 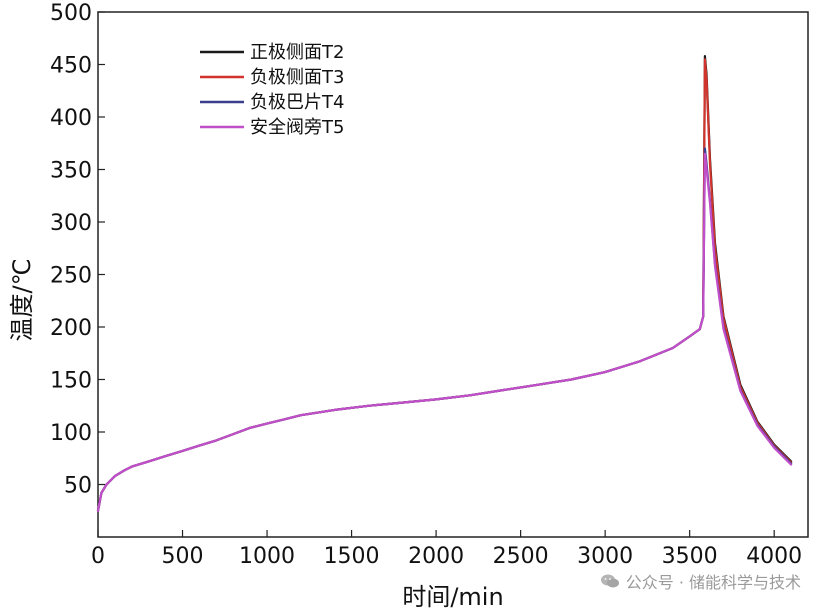 I want to click on y-tick-label: 50, so click(x=78, y=486).